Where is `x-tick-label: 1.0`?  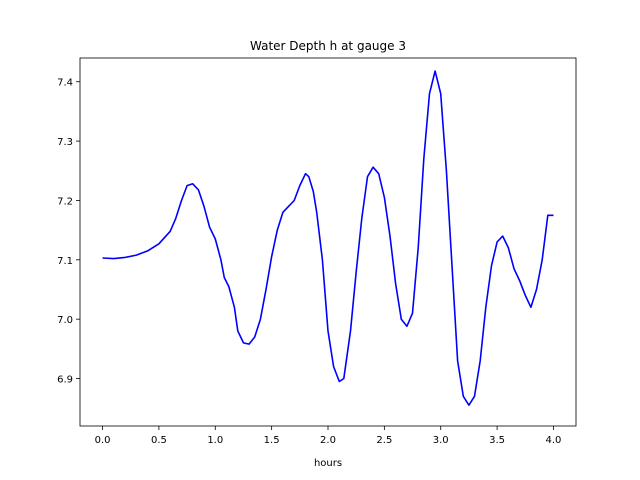
x-tick-label: 1.0 is located at coordinates (215, 440).